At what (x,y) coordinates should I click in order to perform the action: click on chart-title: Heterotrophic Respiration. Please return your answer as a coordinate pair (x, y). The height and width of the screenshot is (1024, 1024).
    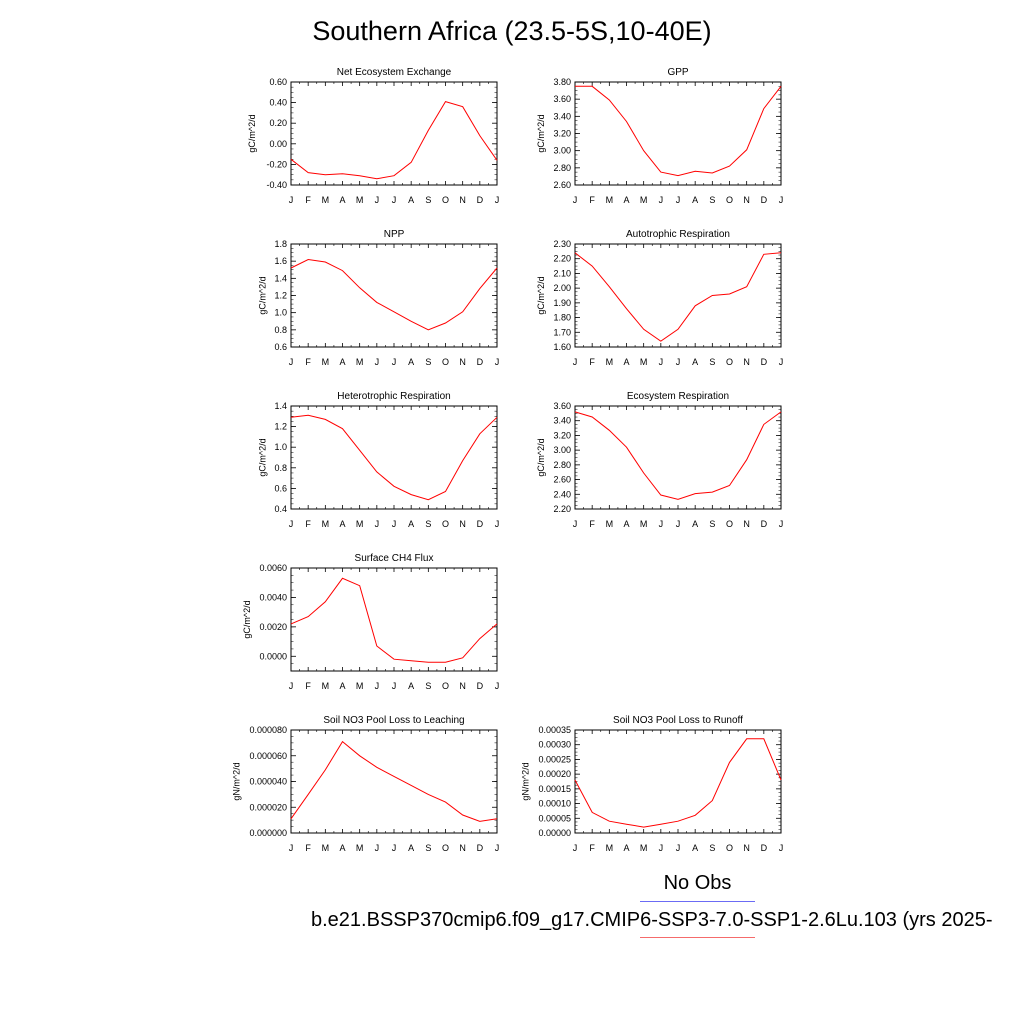
    Looking at the image, I should click on (393, 396).